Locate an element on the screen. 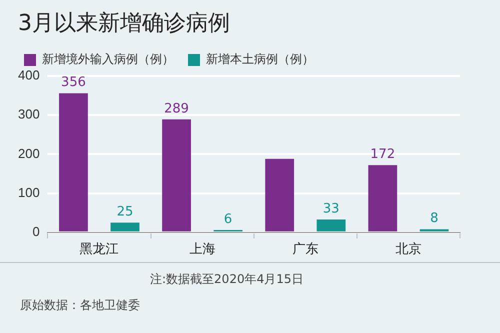 This screenshot has width=500, height=333. data-label: 289 is located at coordinates (176, 108).